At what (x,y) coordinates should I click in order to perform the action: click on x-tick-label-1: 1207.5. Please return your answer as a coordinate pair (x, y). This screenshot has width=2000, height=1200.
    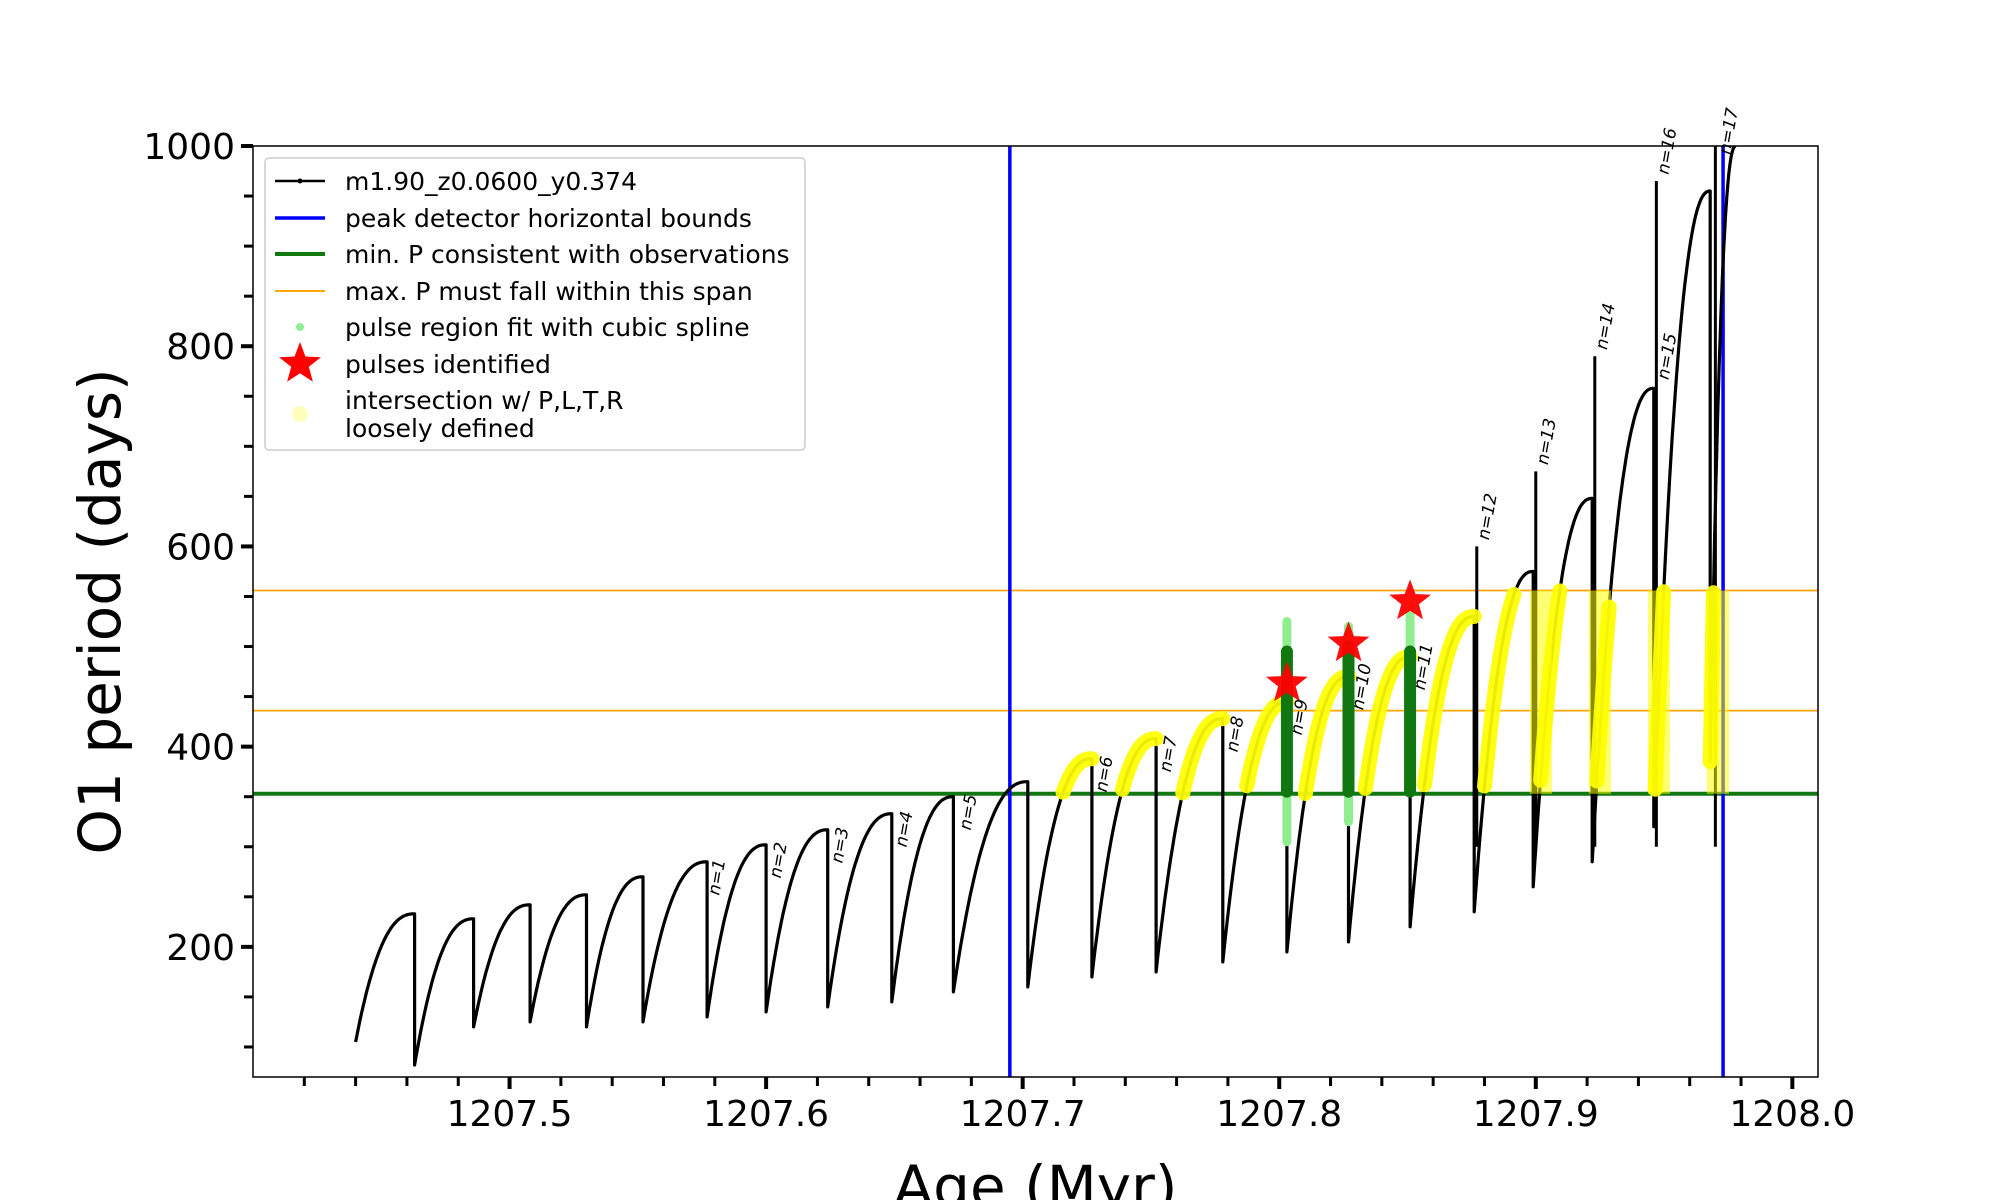
    Looking at the image, I should click on (510, 1114).